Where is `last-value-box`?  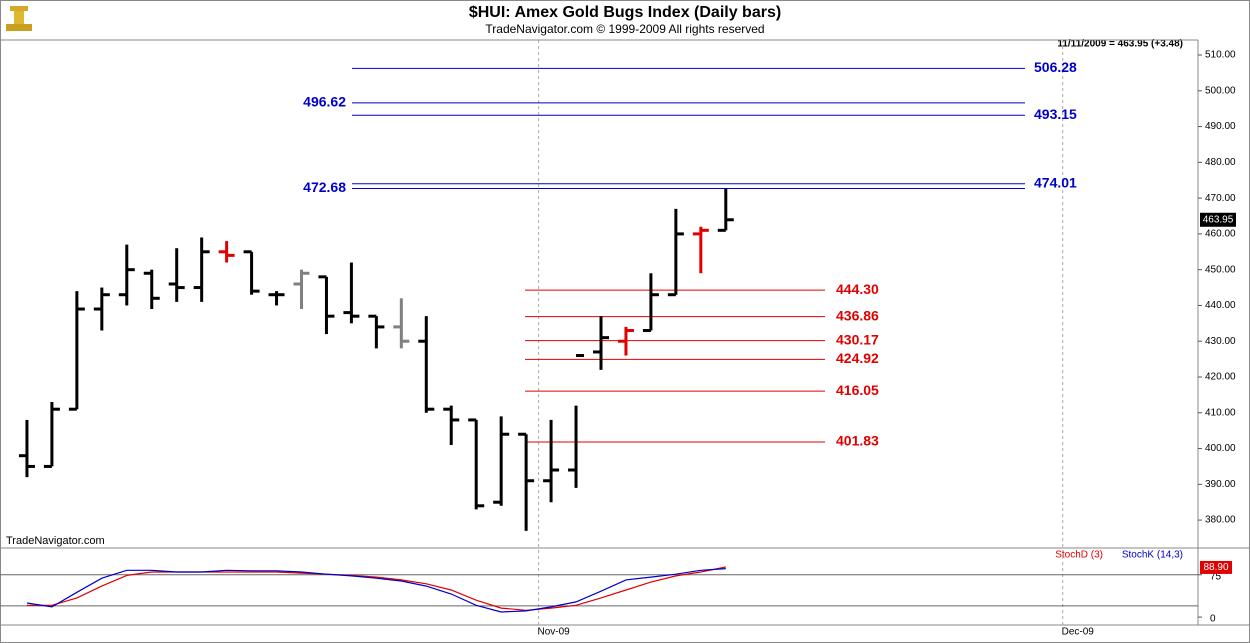 last-value-box is located at coordinates (1216, 567).